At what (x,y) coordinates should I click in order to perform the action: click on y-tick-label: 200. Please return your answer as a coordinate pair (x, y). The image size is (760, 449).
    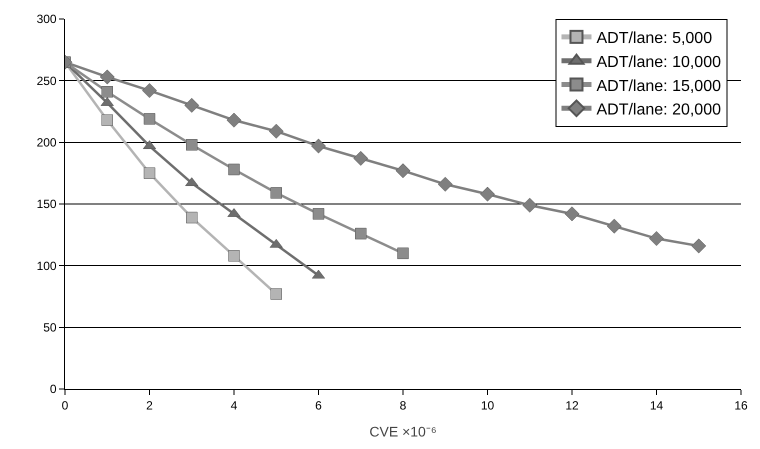
    Looking at the image, I should click on (46, 143).